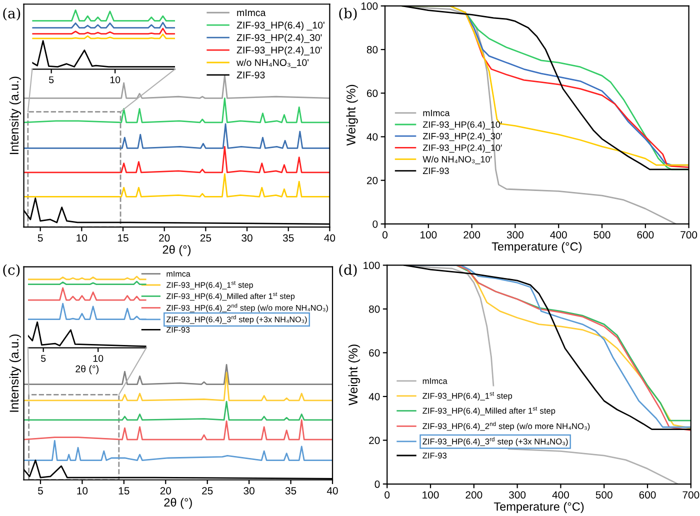 The image size is (700, 516). What do you see at coordinates (272, 63) in the screenshot?
I see `legend-label: w/o NH₄NO₃_10'` at bounding box center [272, 63].